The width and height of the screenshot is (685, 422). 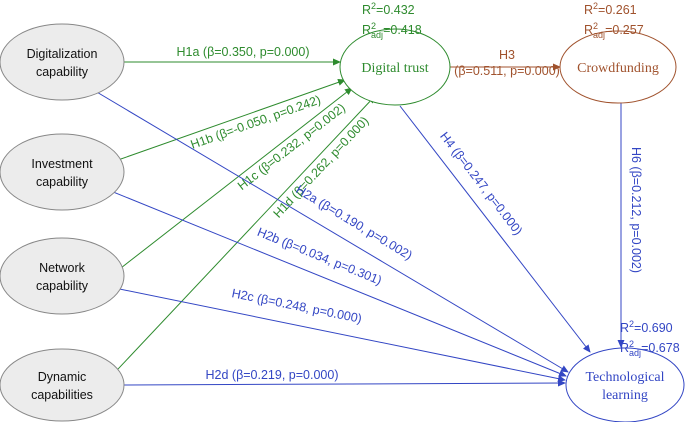 I want to click on r-value: =0.257, so click(x=624, y=30).